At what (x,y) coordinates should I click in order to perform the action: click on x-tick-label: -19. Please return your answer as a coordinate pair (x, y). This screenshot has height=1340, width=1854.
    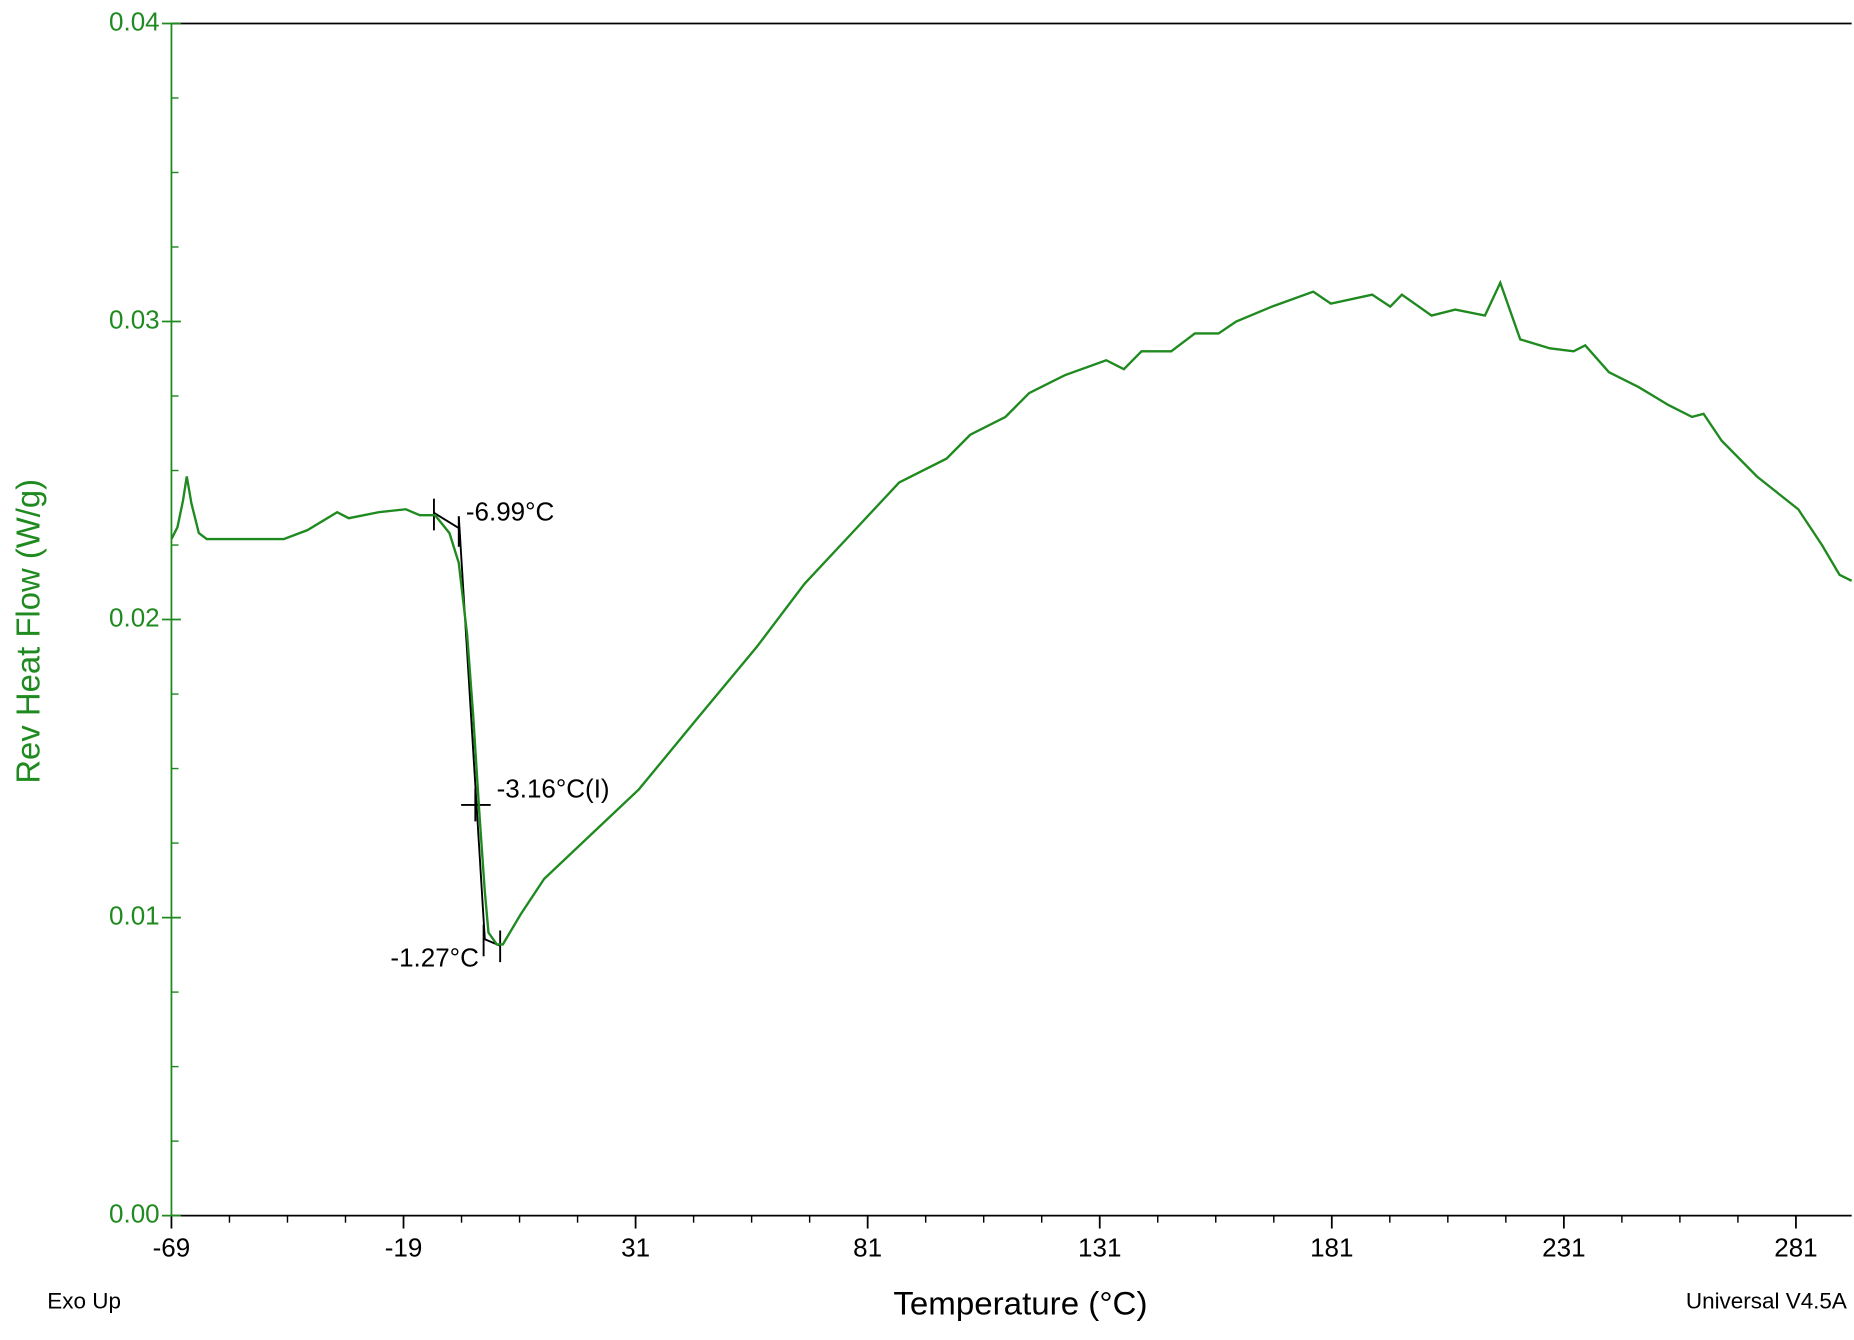
    Looking at the image, I should click on (404, 1249).